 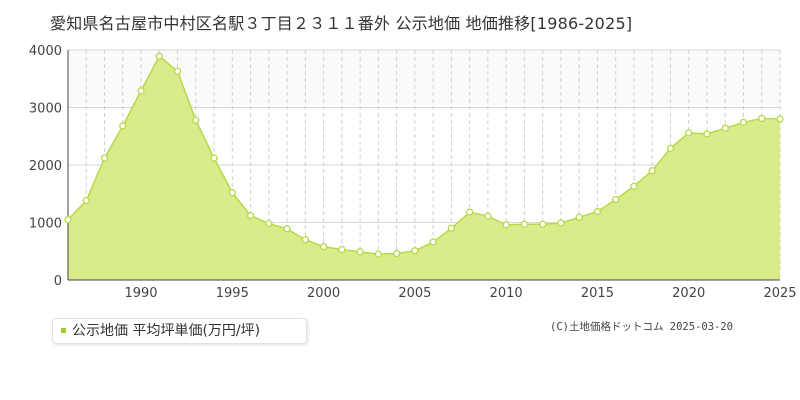 What do you see at coordinates (141, 91) in the screenshot?
I see `data-point-1990` at bounding box center [141, 91].